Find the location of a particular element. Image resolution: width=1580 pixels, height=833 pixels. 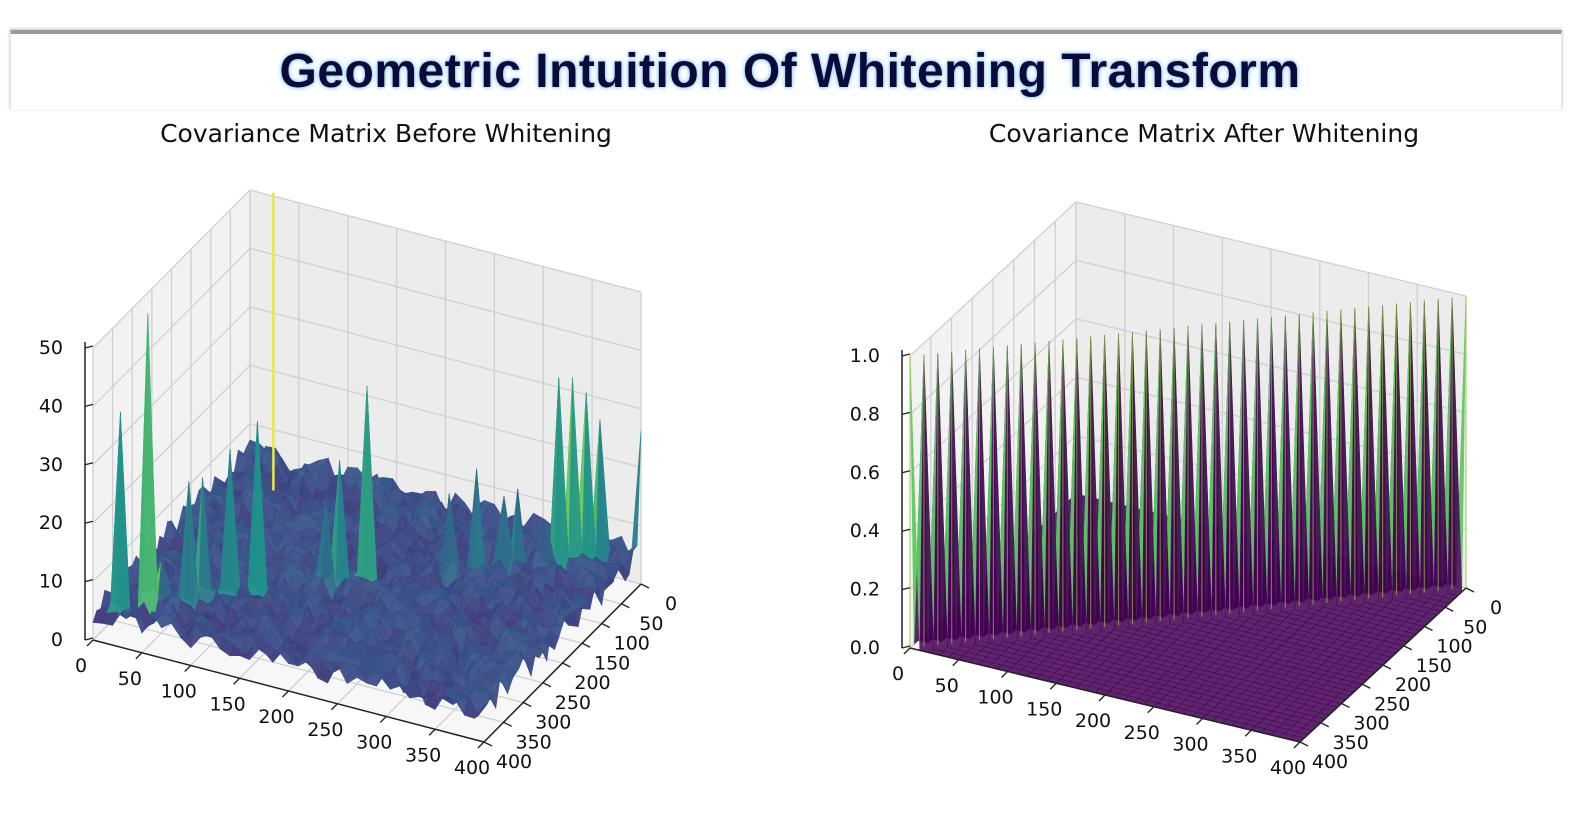

y-tick-label: 150 is located at coordinates (612, 663).